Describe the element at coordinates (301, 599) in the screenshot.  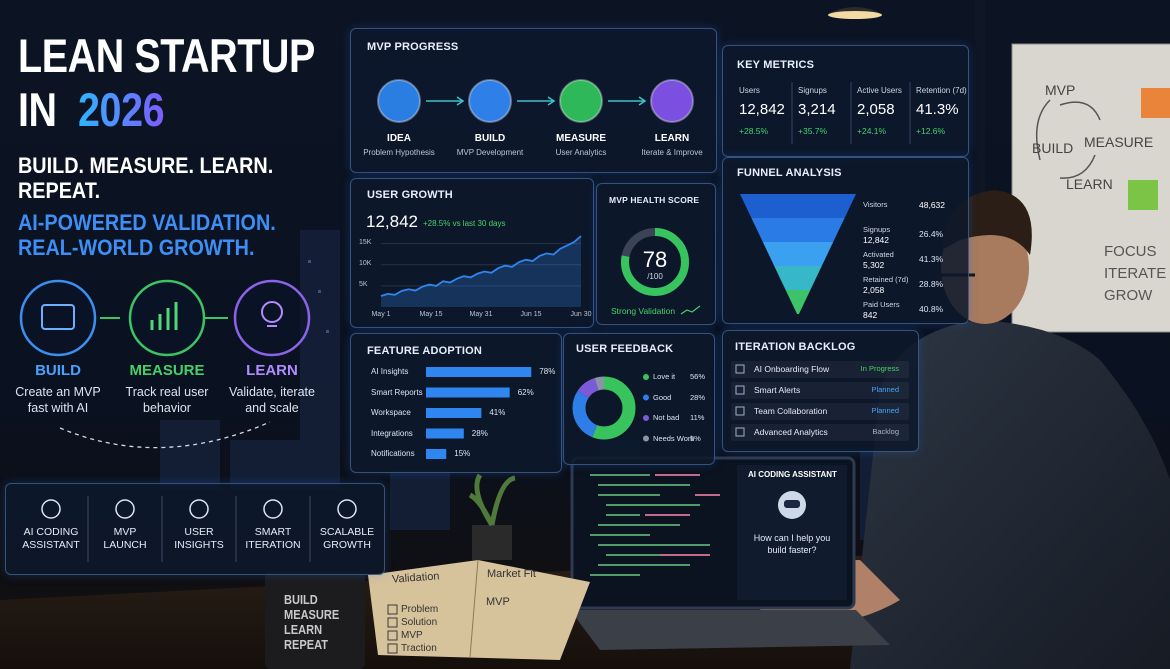
I see `mug-text: BUILD` at that location.